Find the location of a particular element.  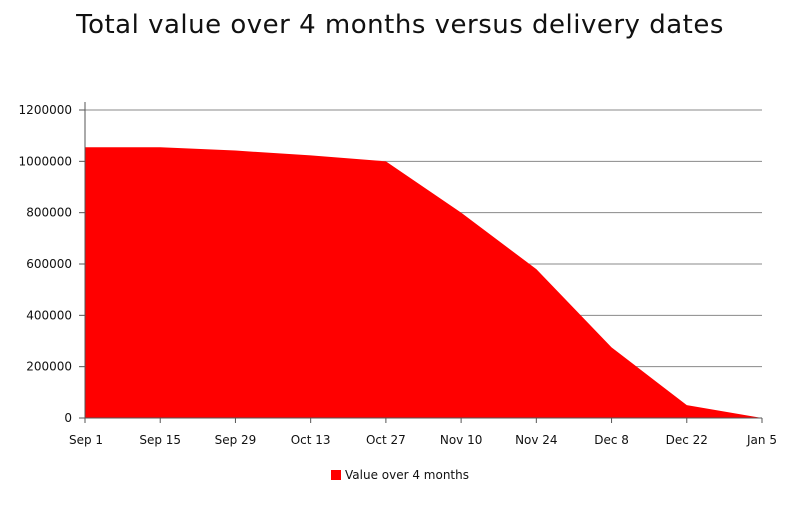

legend: Value over 4 months is located at coordinates (400, 475).